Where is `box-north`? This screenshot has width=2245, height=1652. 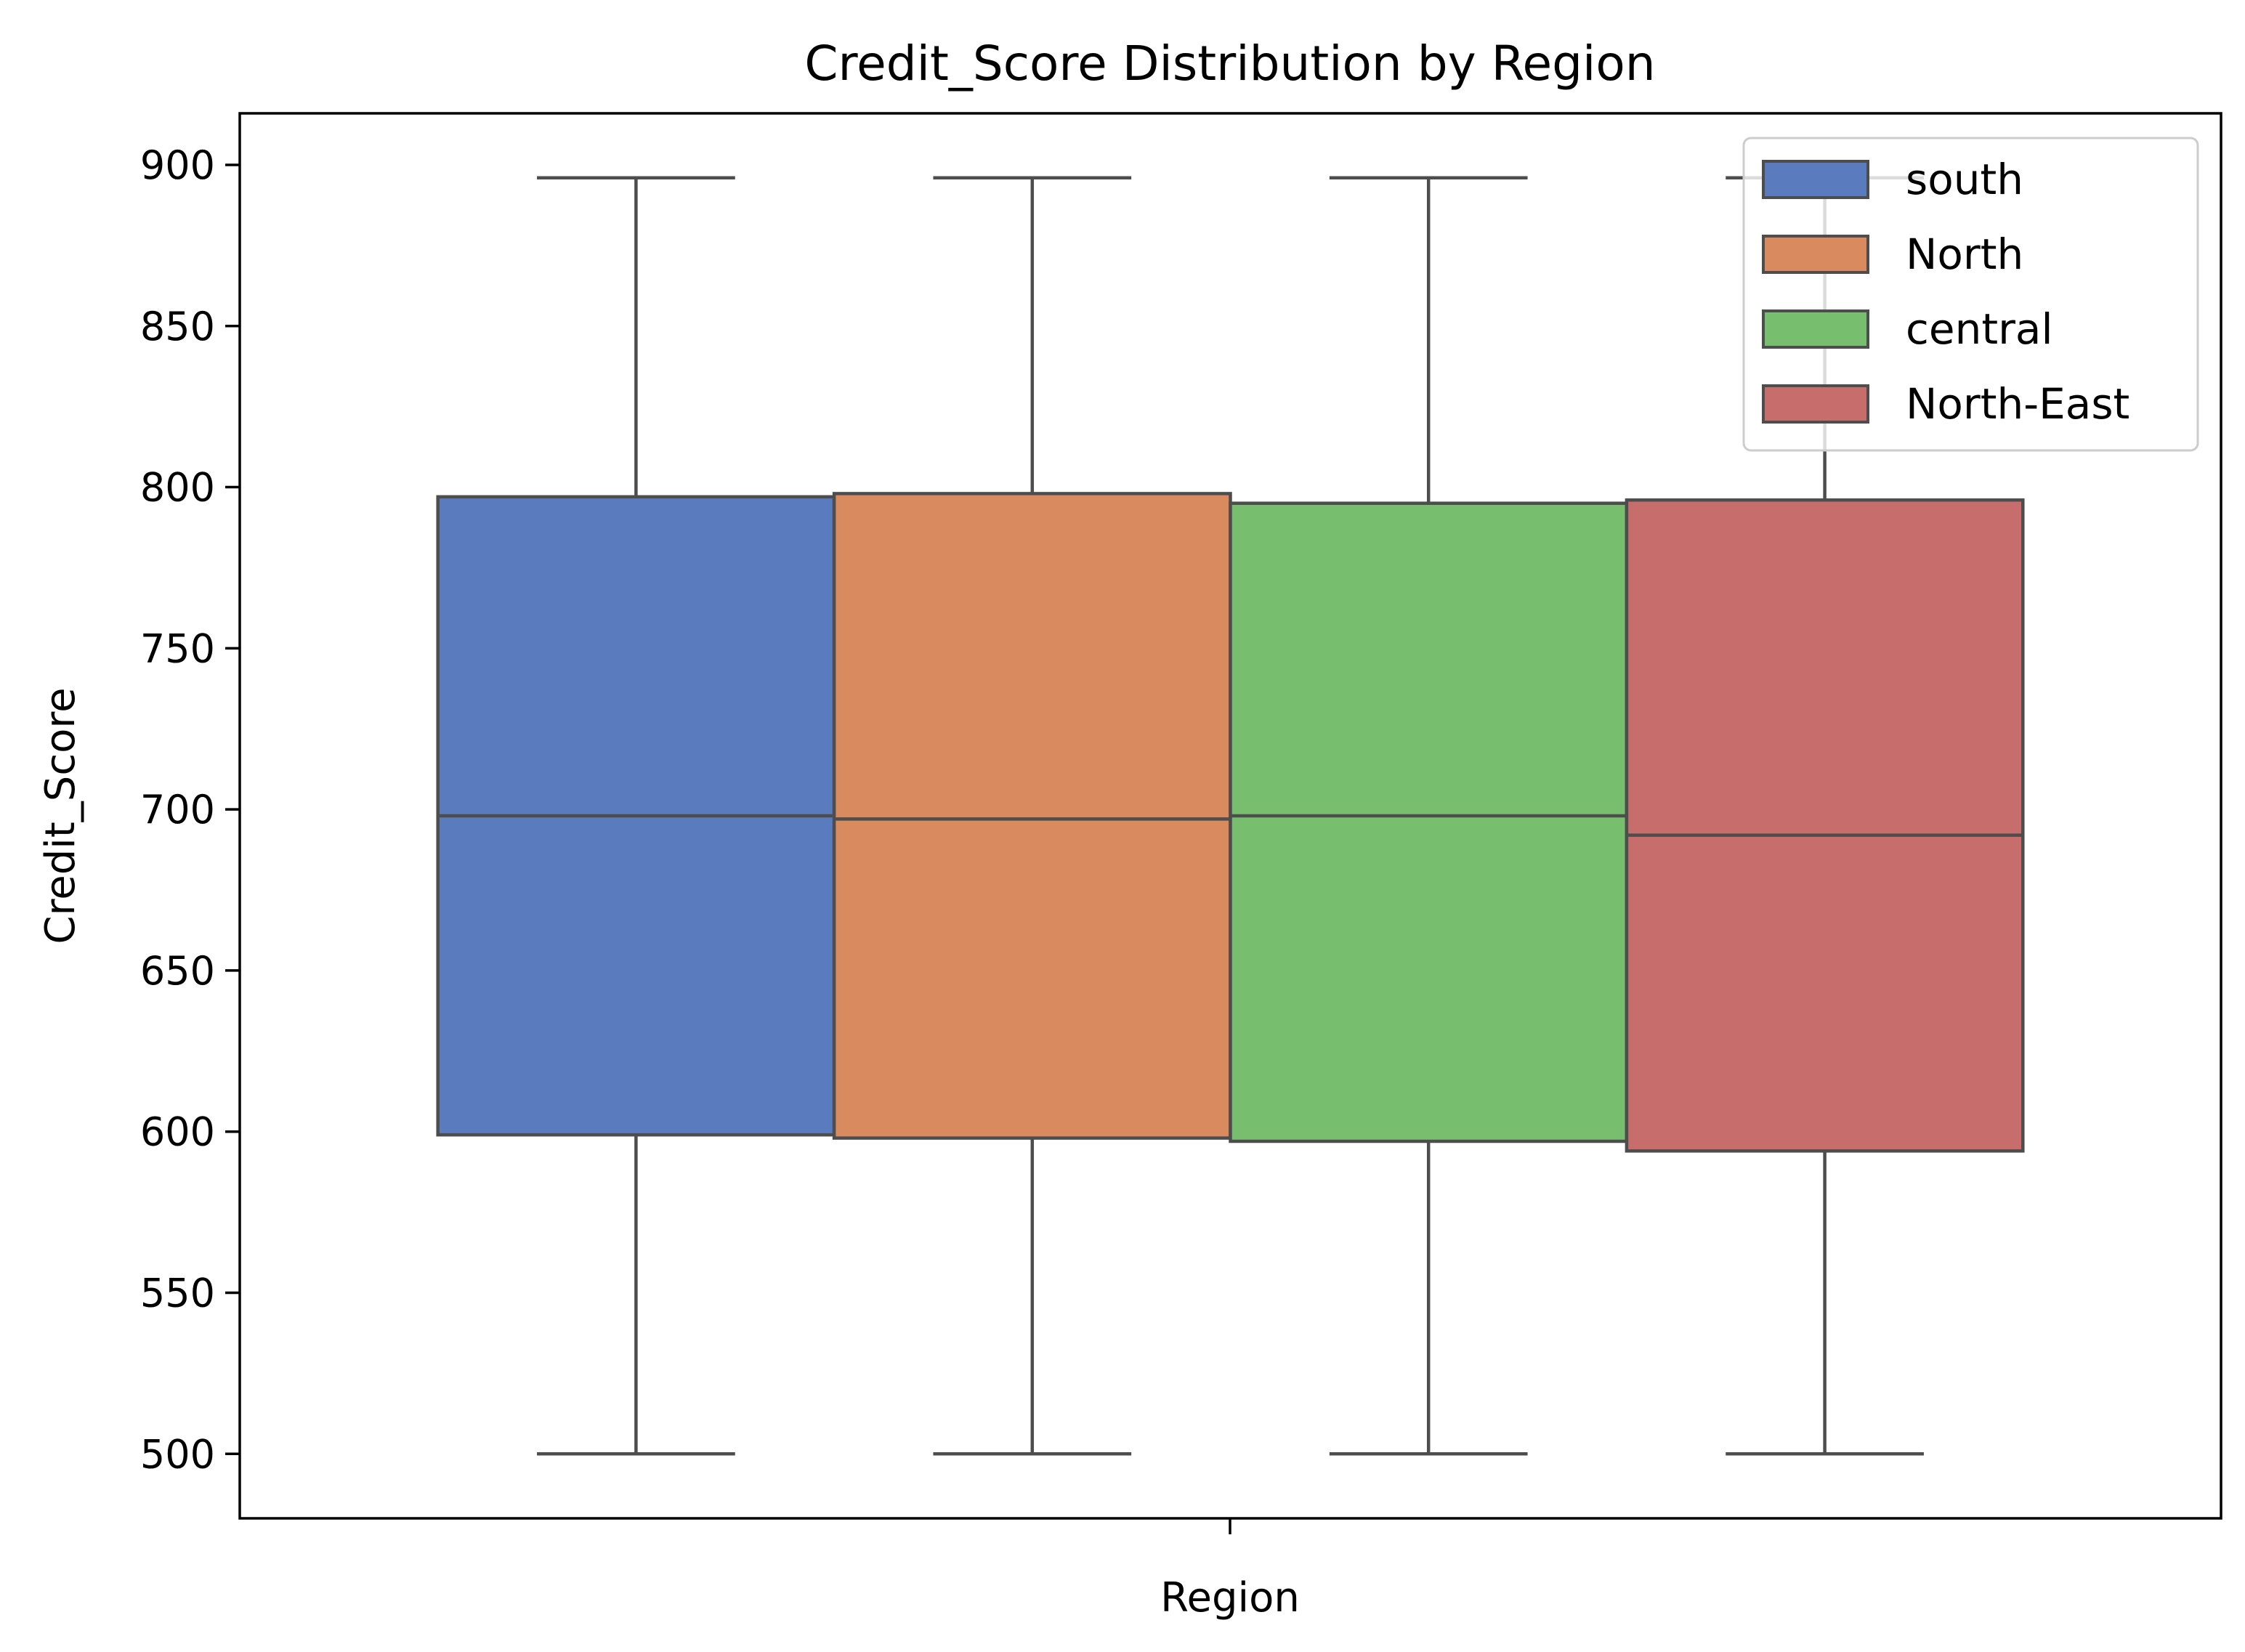 box-north is located at coordinates (1032, 816).